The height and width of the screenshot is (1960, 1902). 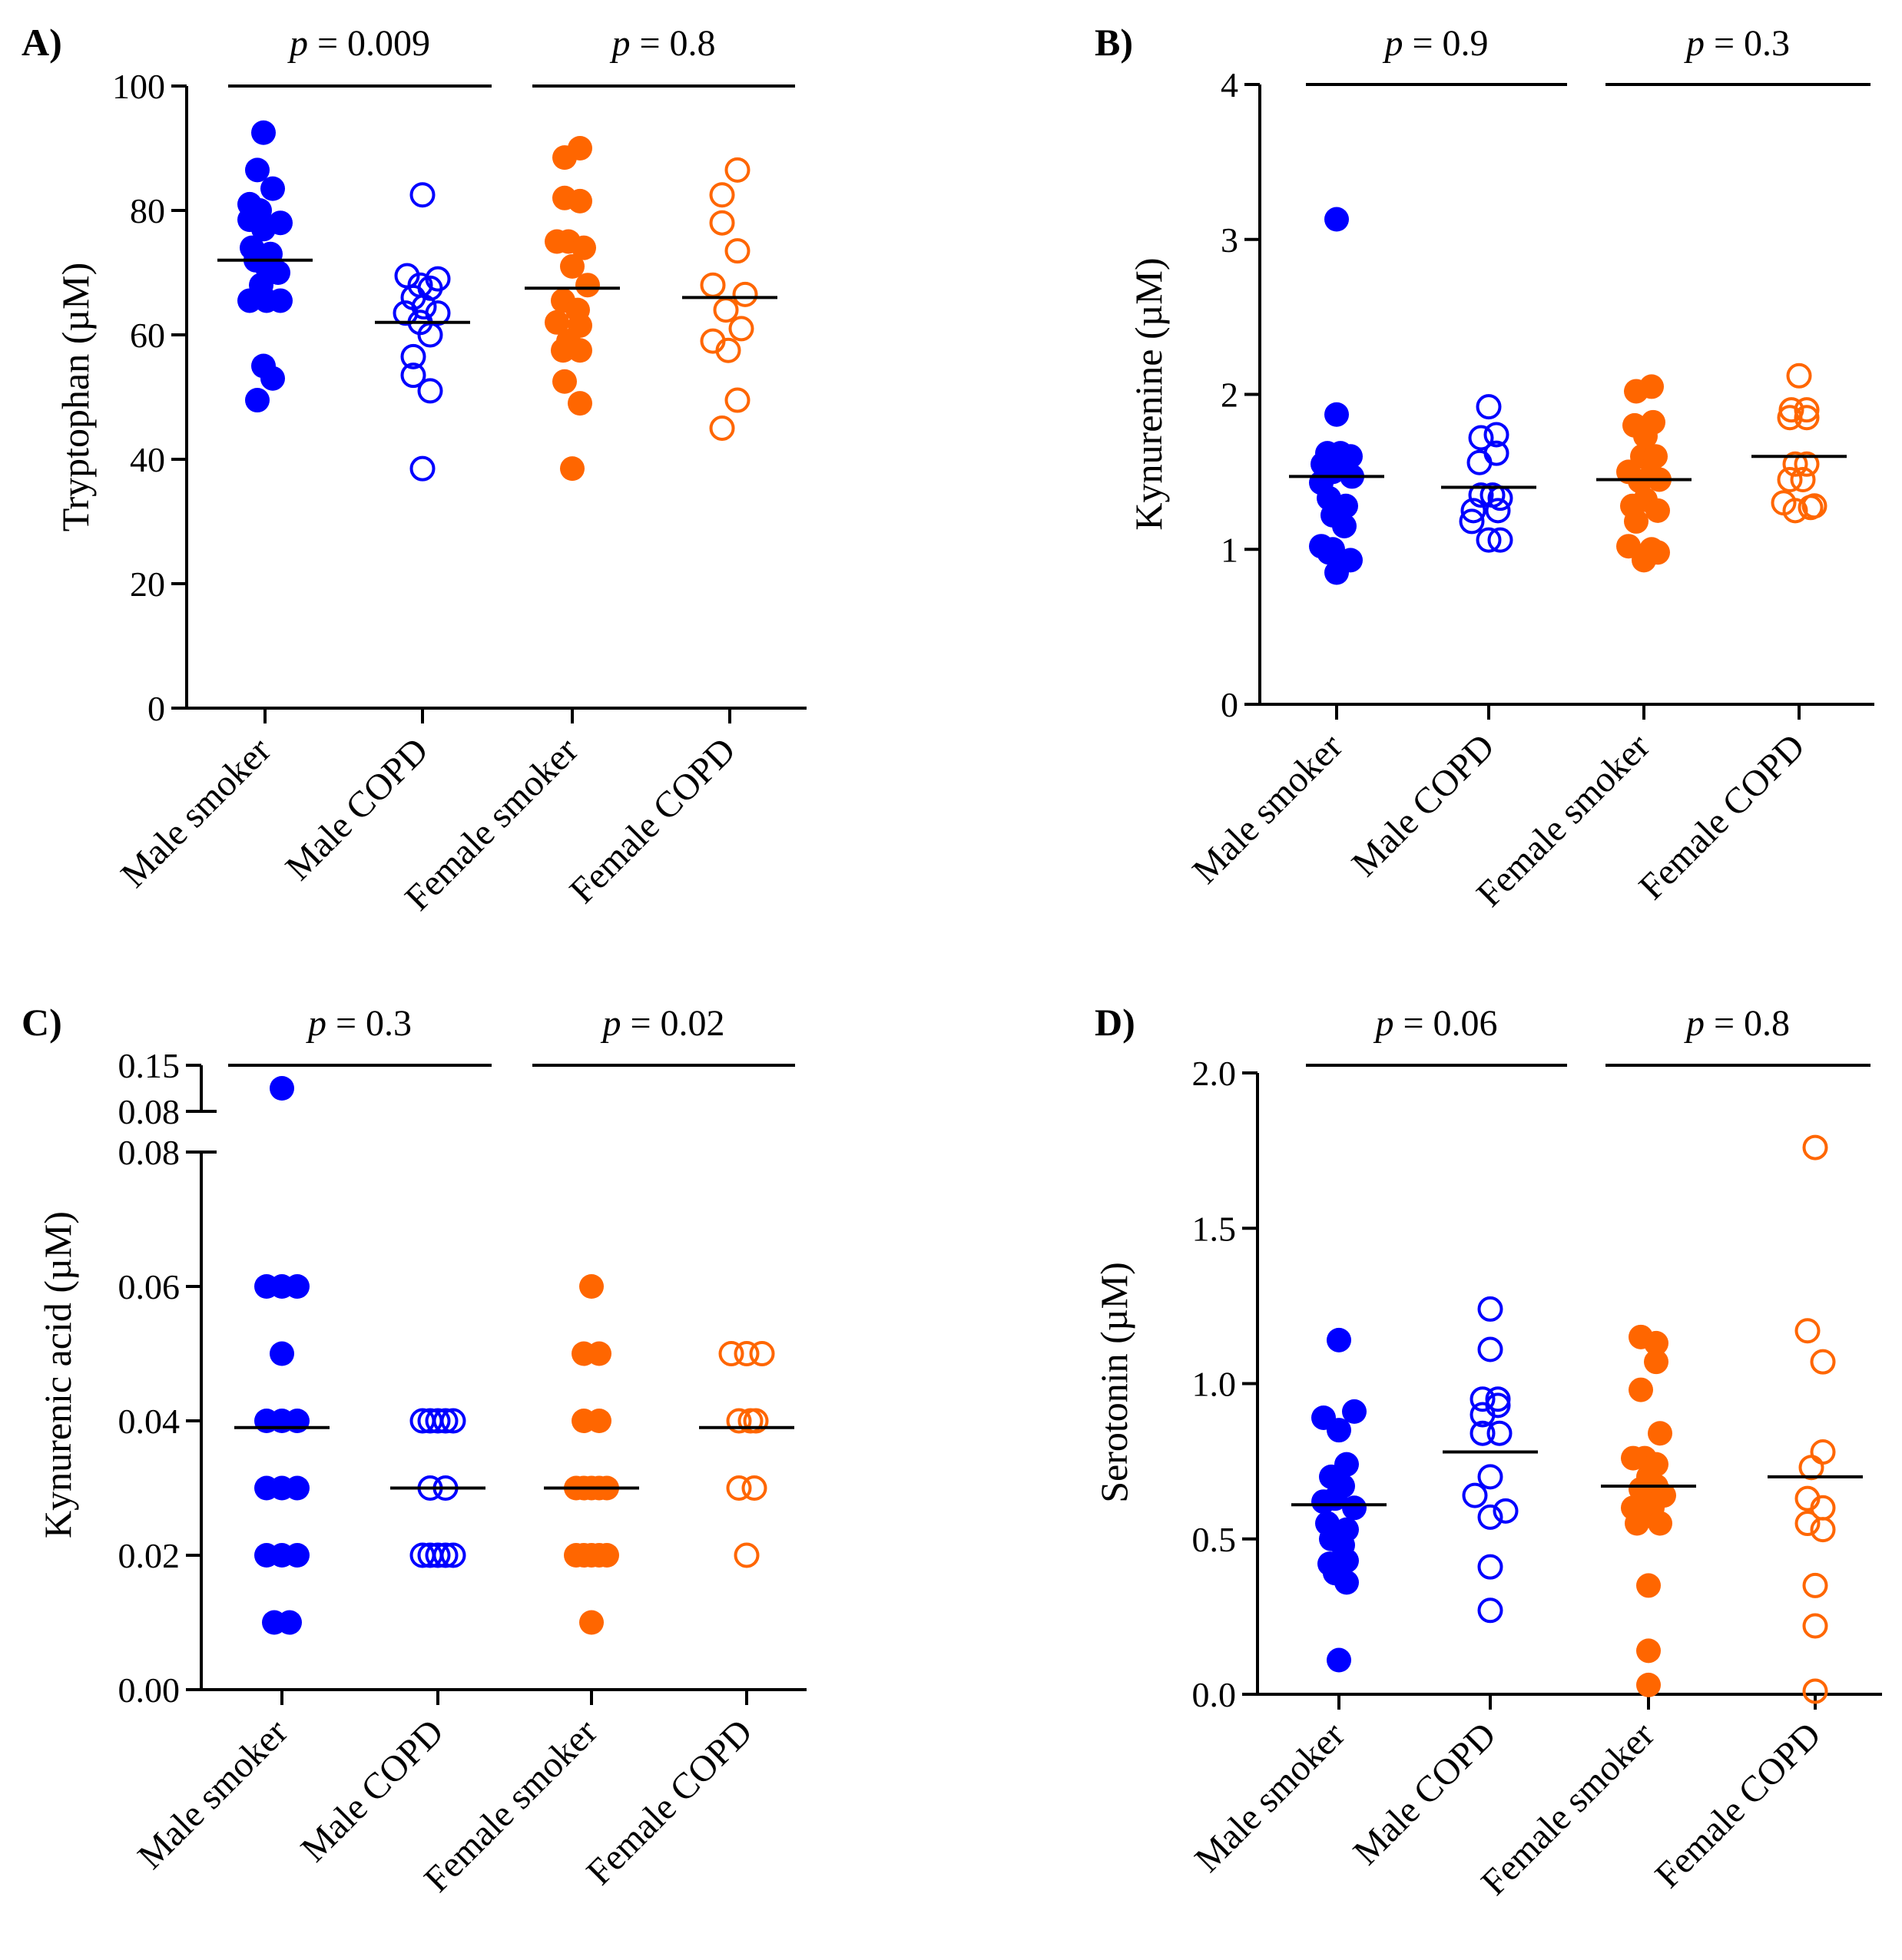 What do you see at coordinates (1229, 240) in the screenshot?
I see `y-tick-label: 3` at bounding box center [1229, 240].